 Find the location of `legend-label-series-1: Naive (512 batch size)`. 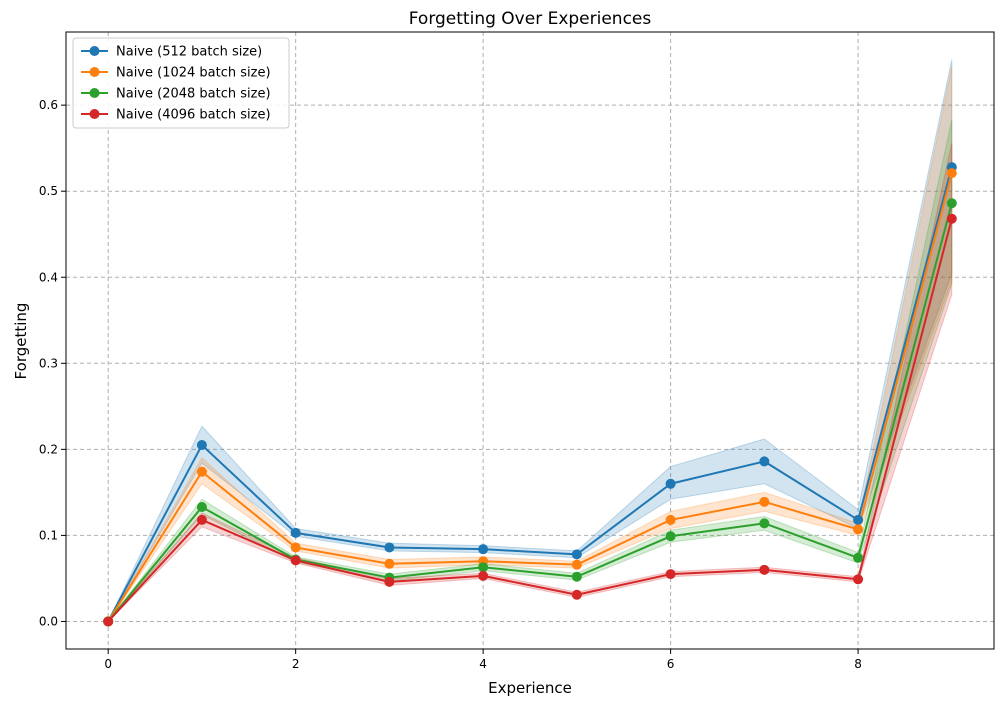

legend-label-series-1: Naive (512 batch size) is located at coordinates (189, 52).